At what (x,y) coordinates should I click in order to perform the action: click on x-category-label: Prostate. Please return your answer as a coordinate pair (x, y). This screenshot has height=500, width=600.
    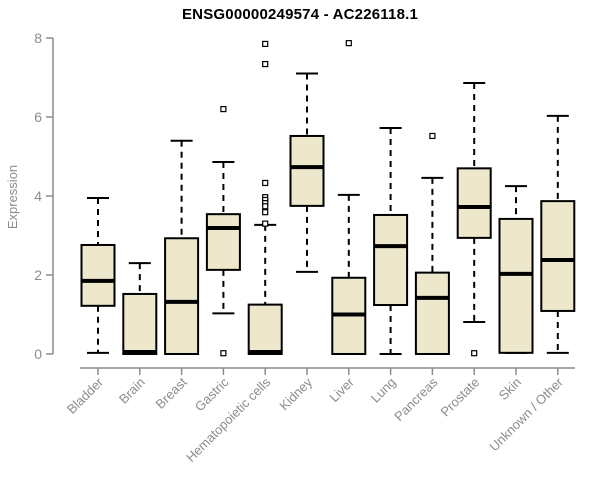
    Looking at the image, I should click on (459, 397).